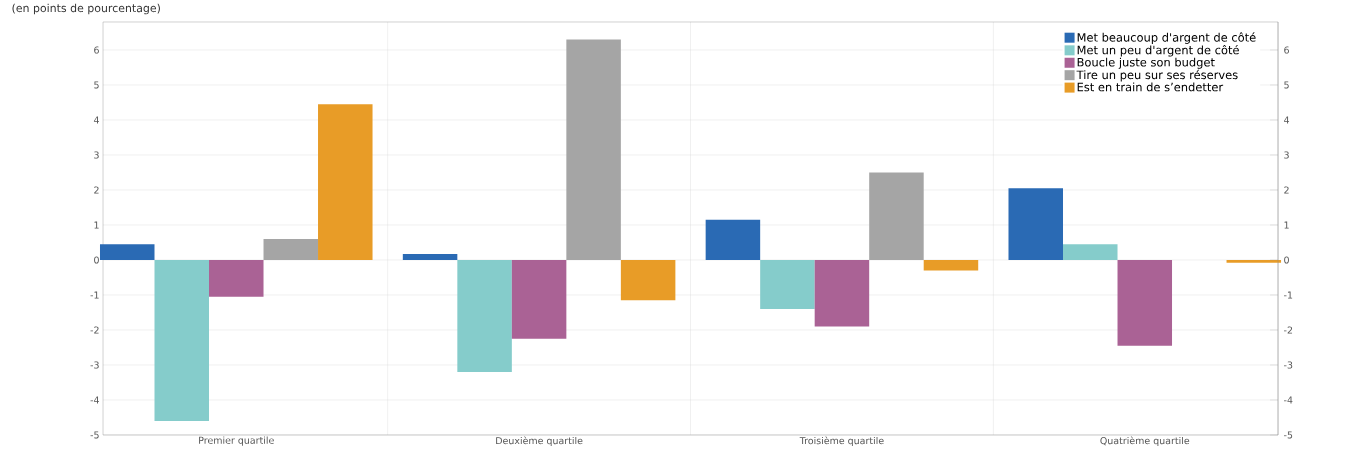  What do you see at coordinates (1288, 365) in the screenshot?
I see `y2-tick-label: -3` at bounding box center [1288, 365].